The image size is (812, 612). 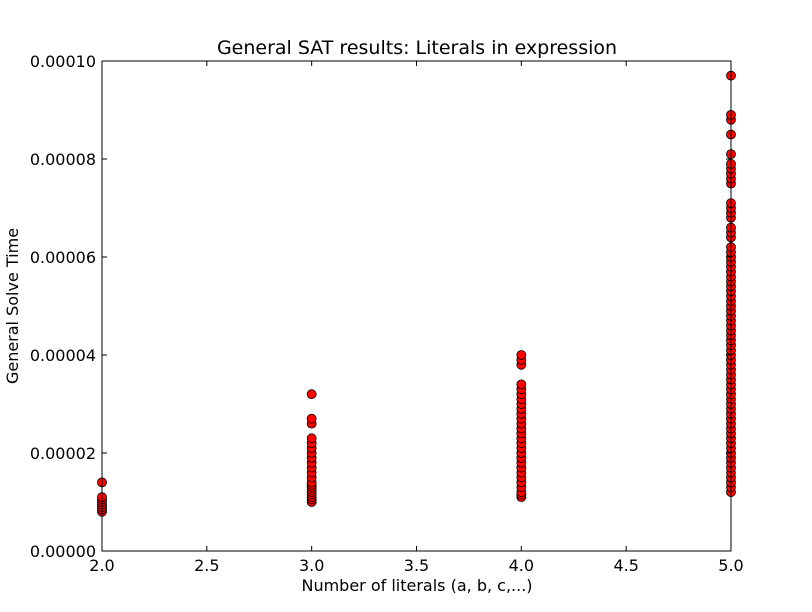 What do you see at coordinates (63, 355) in the screenshot?
I see `y-tick-label: 0.00004` at bounding box center [63, 355].